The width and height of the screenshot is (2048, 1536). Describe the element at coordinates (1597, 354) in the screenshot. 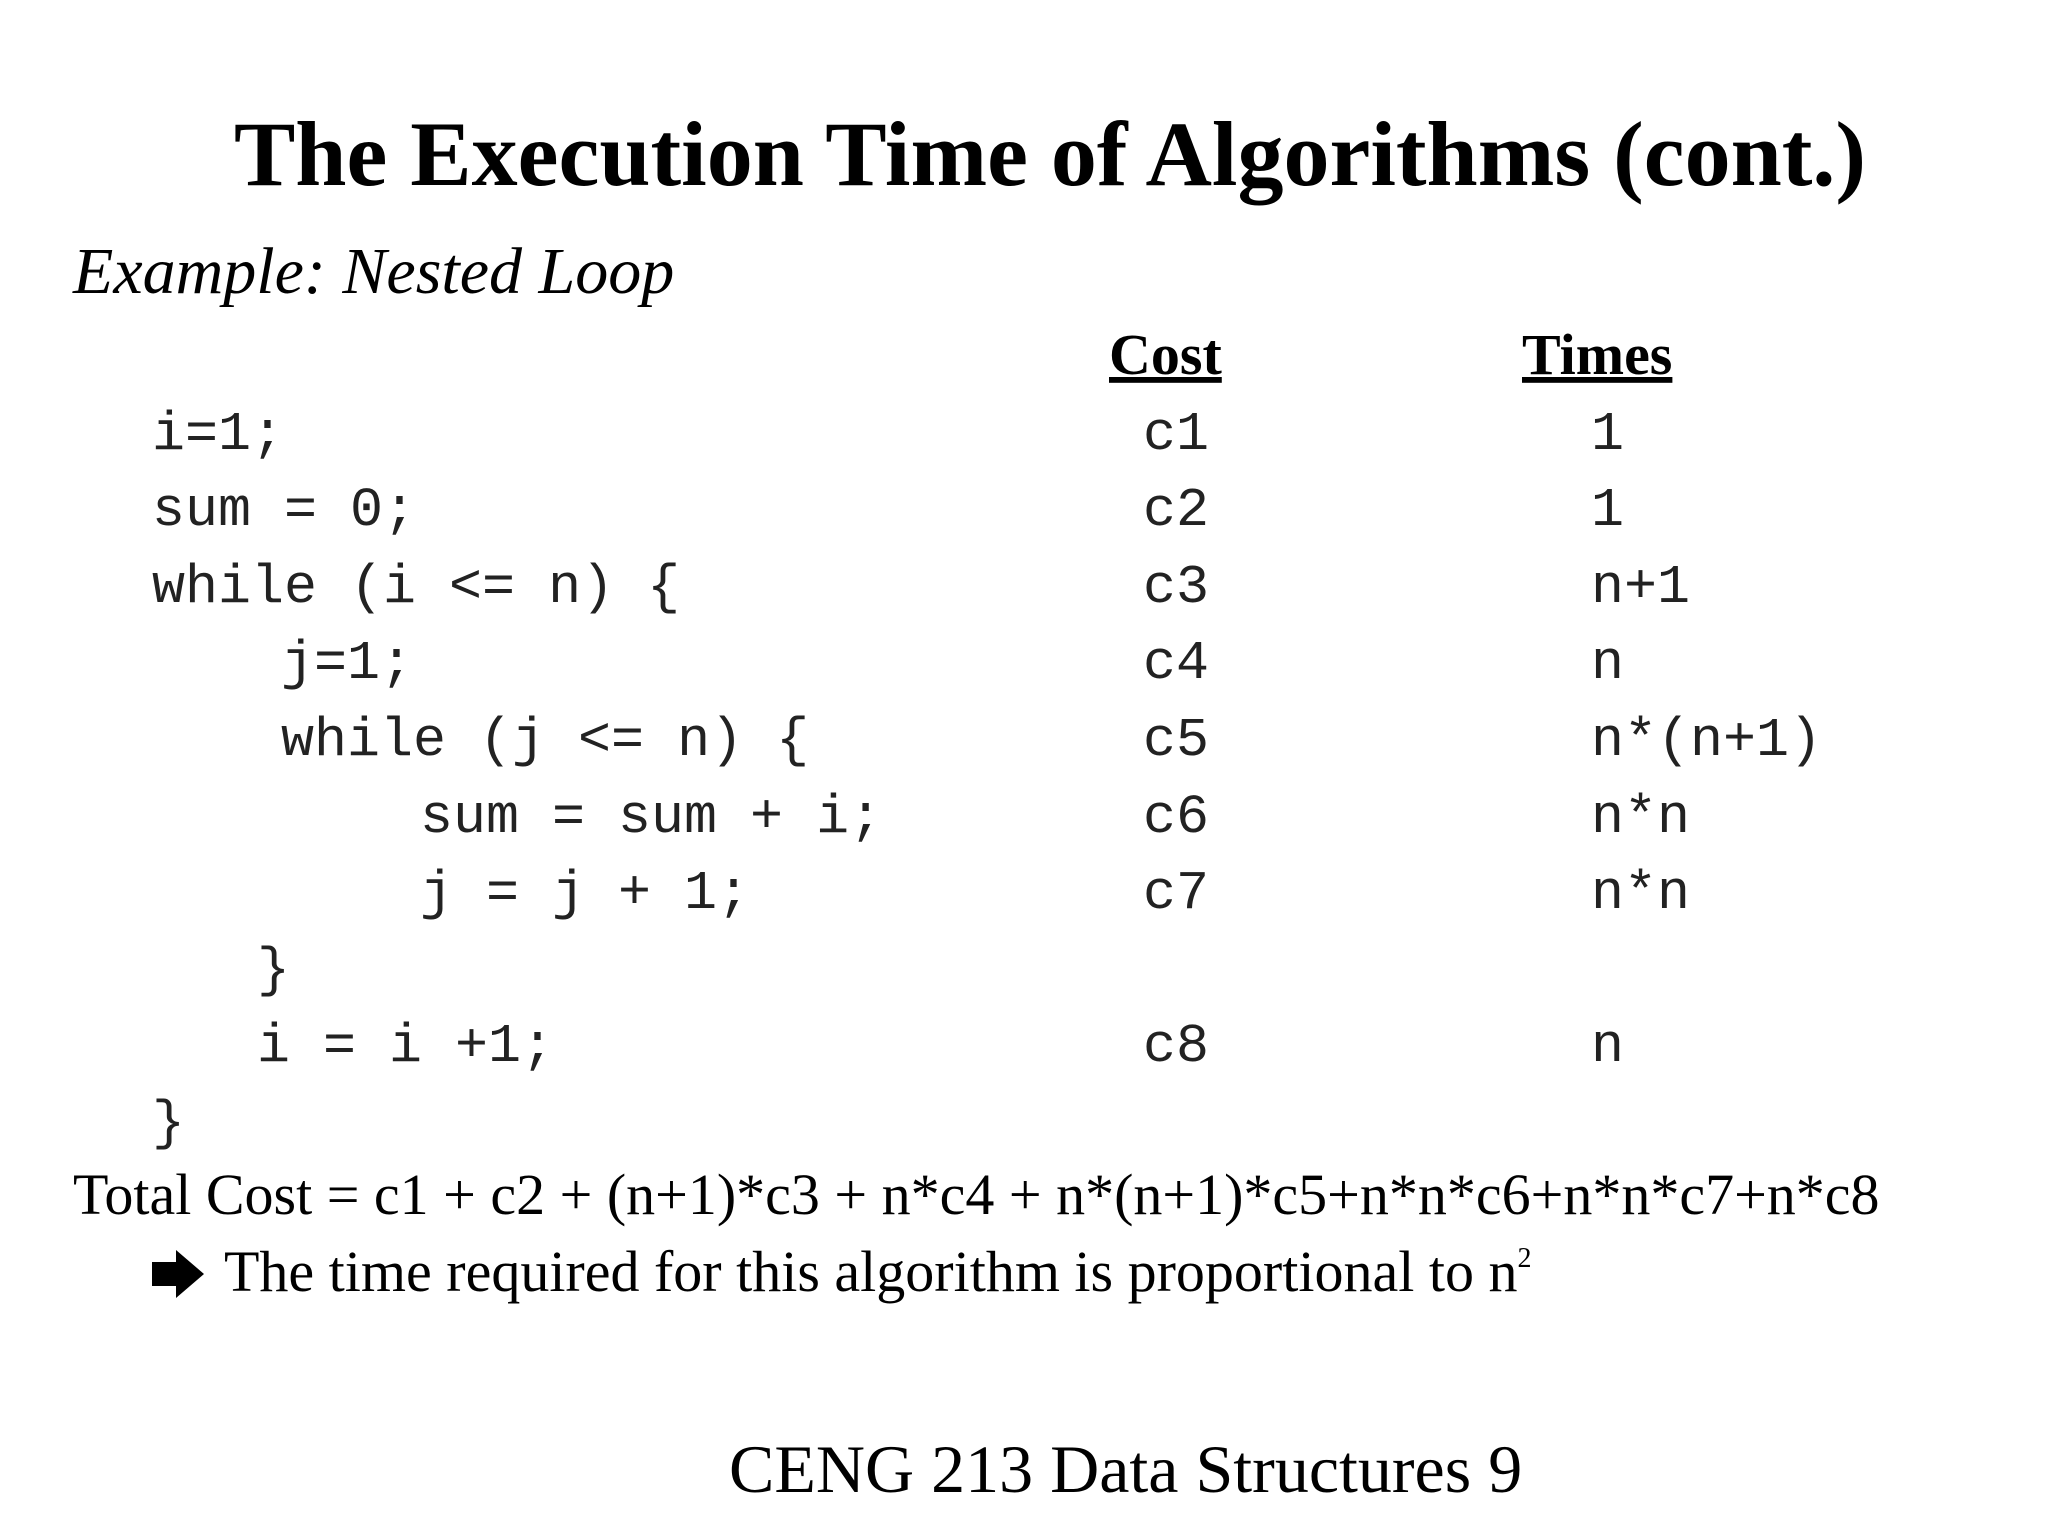

I see `times-header: Times` at that location.